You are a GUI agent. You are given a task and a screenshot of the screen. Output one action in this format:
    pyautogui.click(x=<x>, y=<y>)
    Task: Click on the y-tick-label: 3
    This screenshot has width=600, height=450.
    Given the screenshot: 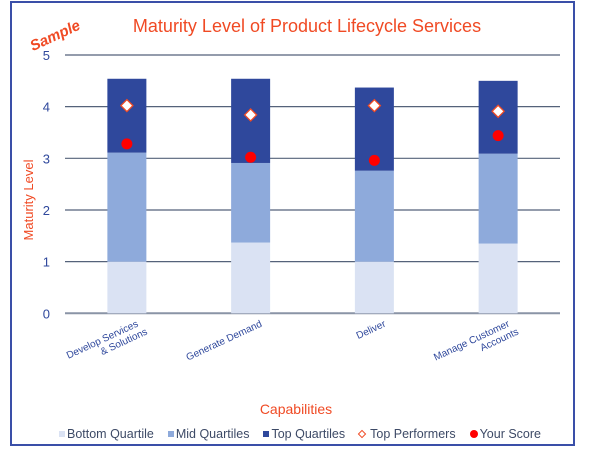 What is the action you would take?
    pyautogui.click(x=46, y=158)
    